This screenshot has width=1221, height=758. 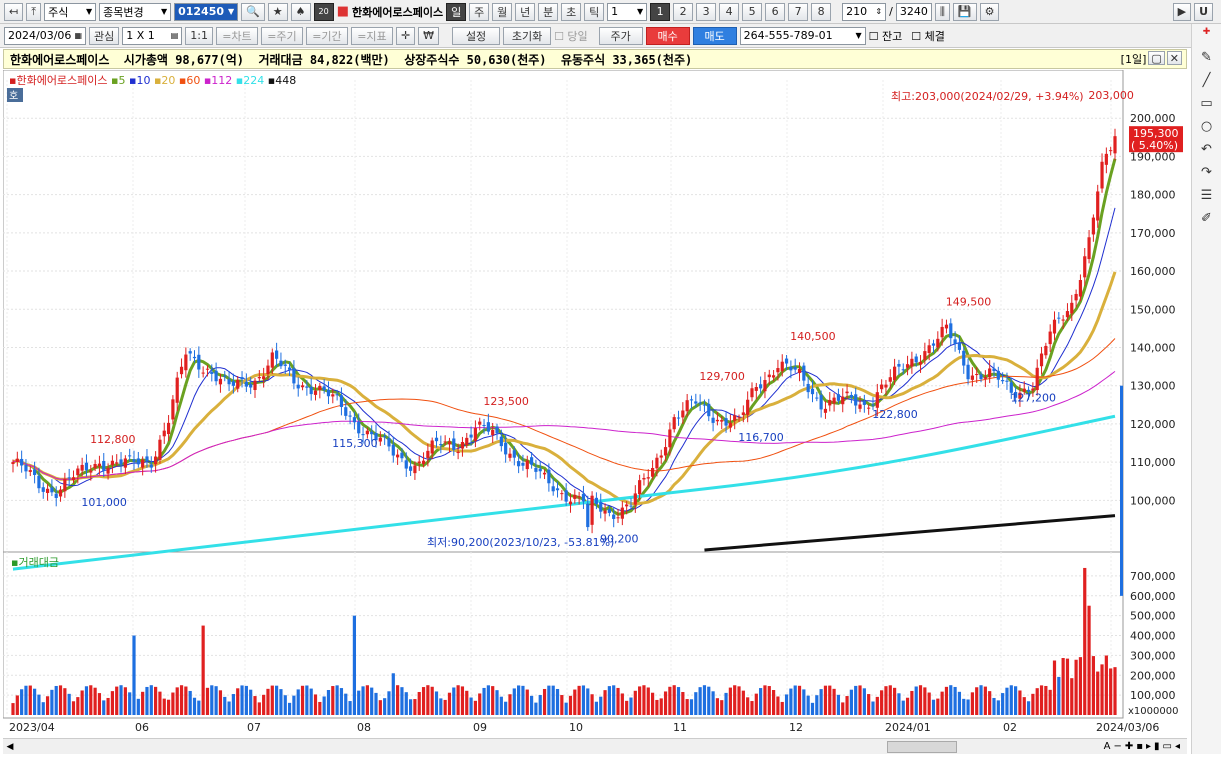 I want to click on grid-select: 1 X 1 ▤, so click(x=152, y=35).